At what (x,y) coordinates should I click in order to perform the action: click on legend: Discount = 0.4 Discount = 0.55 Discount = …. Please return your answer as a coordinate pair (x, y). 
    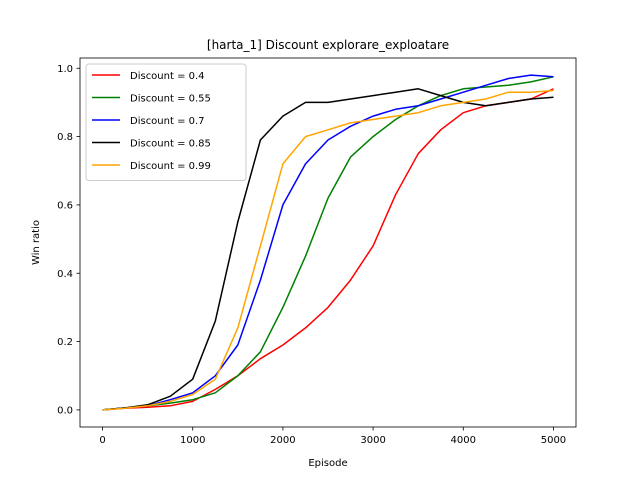
    Looking at the image, I should click on (166, 122).